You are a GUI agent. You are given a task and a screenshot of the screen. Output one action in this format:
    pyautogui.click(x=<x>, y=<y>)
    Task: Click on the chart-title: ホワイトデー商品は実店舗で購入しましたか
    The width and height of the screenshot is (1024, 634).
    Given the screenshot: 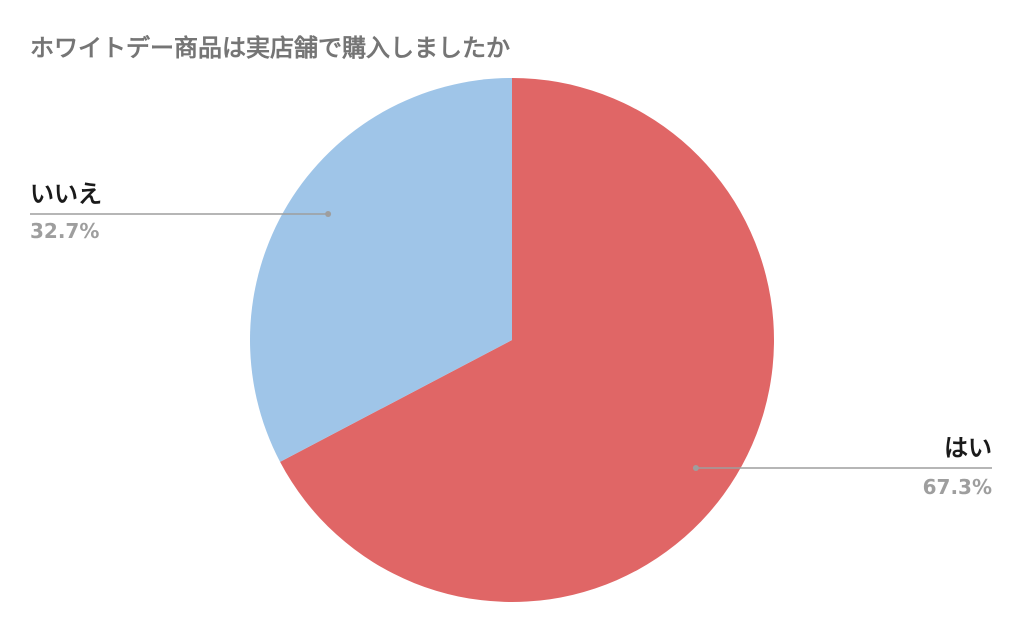 What is the action you would take?
    pyautogui.click(x=270, y=48)
    